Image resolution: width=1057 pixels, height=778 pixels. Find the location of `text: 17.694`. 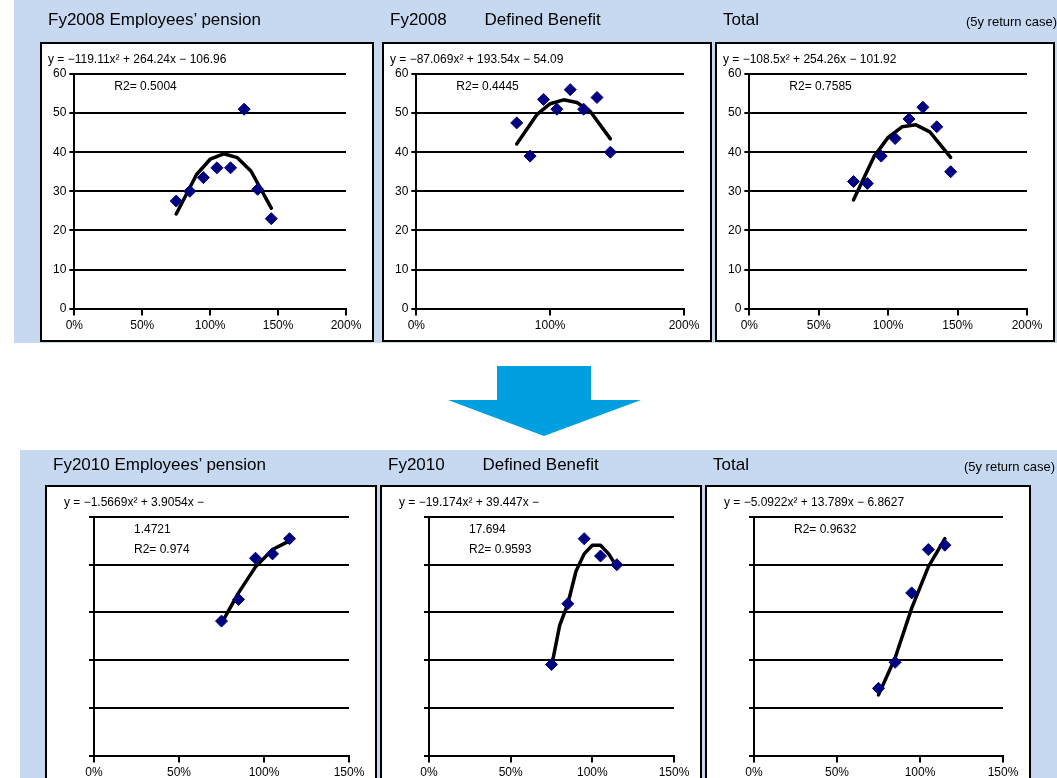

text: 17.694 is located at coordinates (488, 529).